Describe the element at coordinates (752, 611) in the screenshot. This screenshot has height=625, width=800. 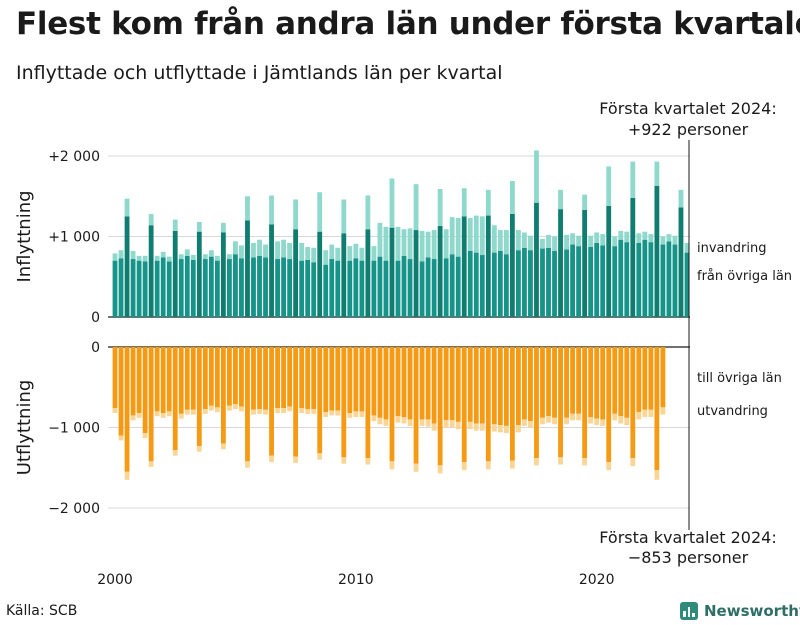
I see `brand-name: Newsworthy` at that location.